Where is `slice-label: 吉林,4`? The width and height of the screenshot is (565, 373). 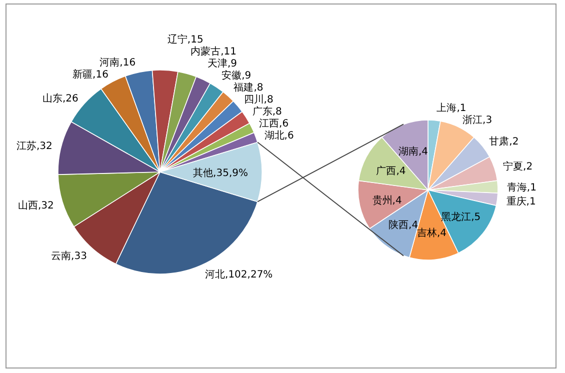 slice-label: 吉林,4 is located at coordinates (431, 232).